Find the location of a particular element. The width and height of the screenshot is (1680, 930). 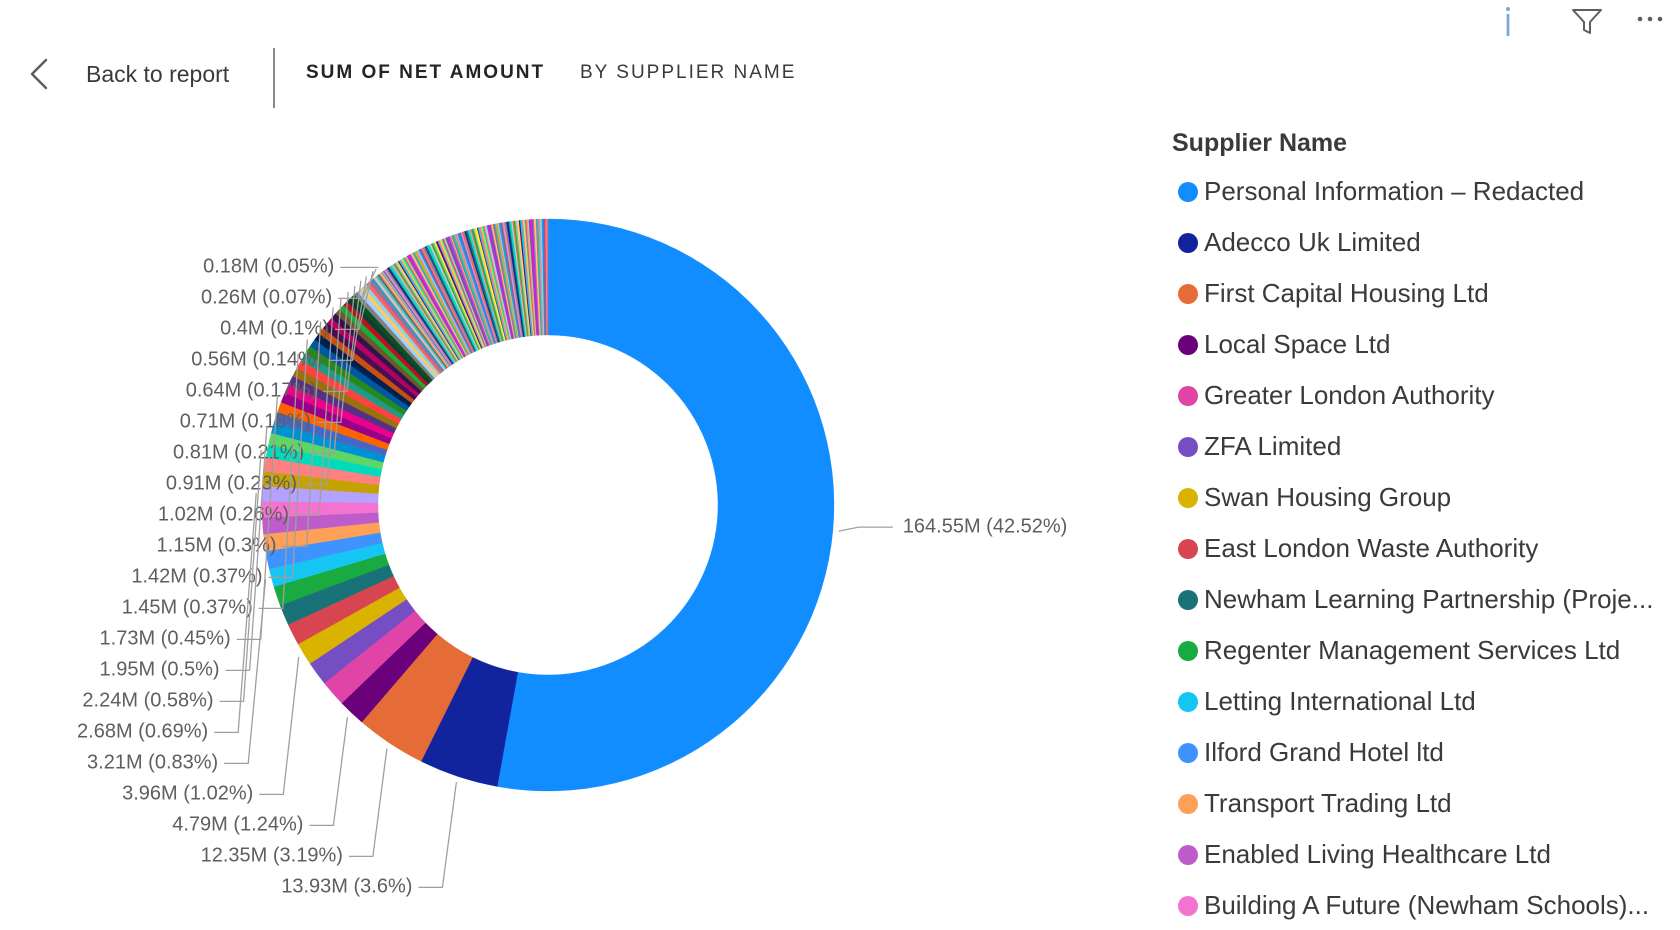

data-label: 1.42M (0.37%) is located at coordinates (196, 577).